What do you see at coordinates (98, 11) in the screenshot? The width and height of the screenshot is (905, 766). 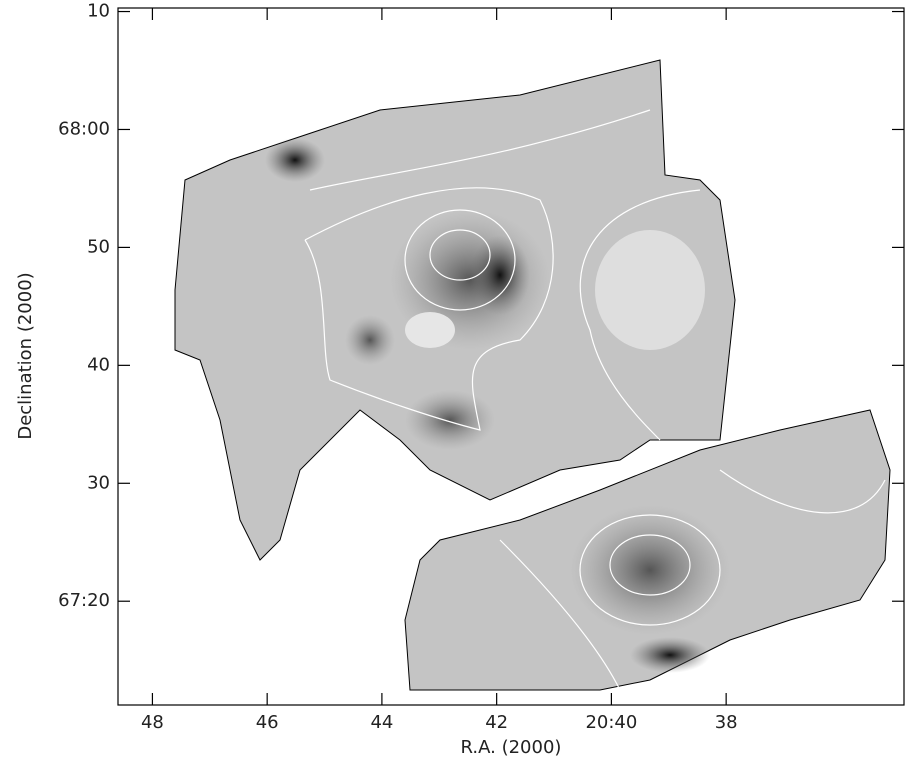 I see `y-tick-label: 10` at bounding box center [98, 11].